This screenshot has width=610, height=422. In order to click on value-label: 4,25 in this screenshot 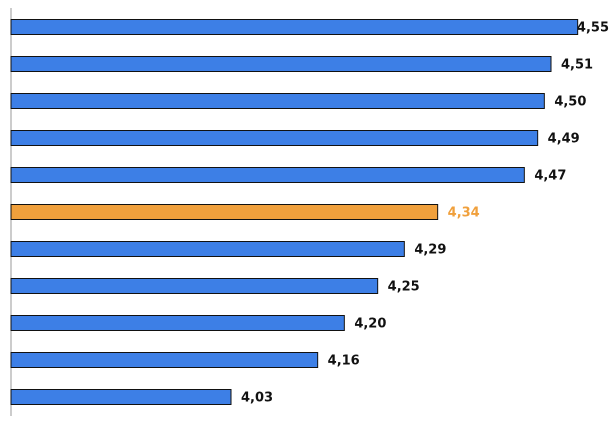, I will do `click(404, 287)`.